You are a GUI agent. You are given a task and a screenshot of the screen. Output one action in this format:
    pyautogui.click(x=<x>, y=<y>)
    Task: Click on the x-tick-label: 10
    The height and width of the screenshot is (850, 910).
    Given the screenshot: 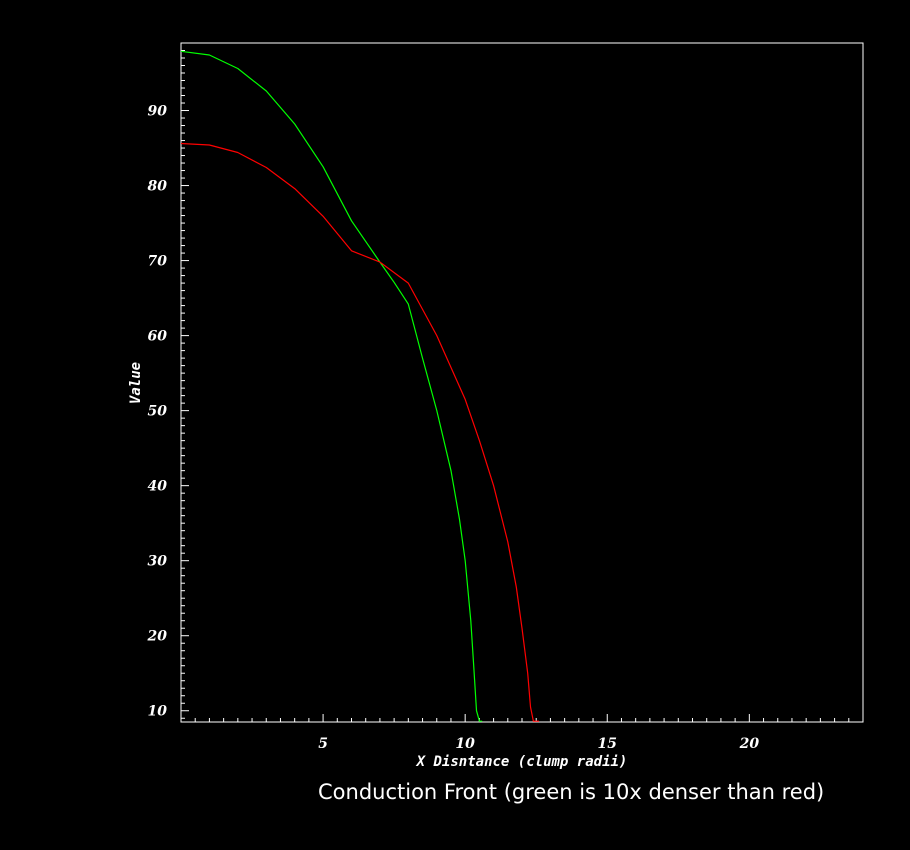 What is the action you would take?
    pyautogui.click(x=465, y=744)
    